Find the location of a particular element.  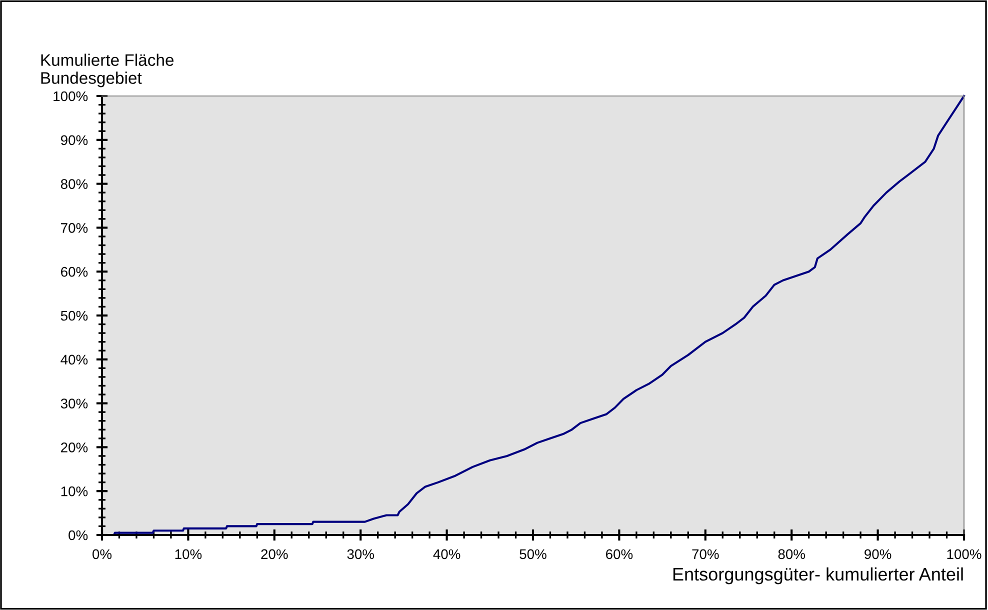

x-tick-label: 10% is located at coordinates (188, 554).